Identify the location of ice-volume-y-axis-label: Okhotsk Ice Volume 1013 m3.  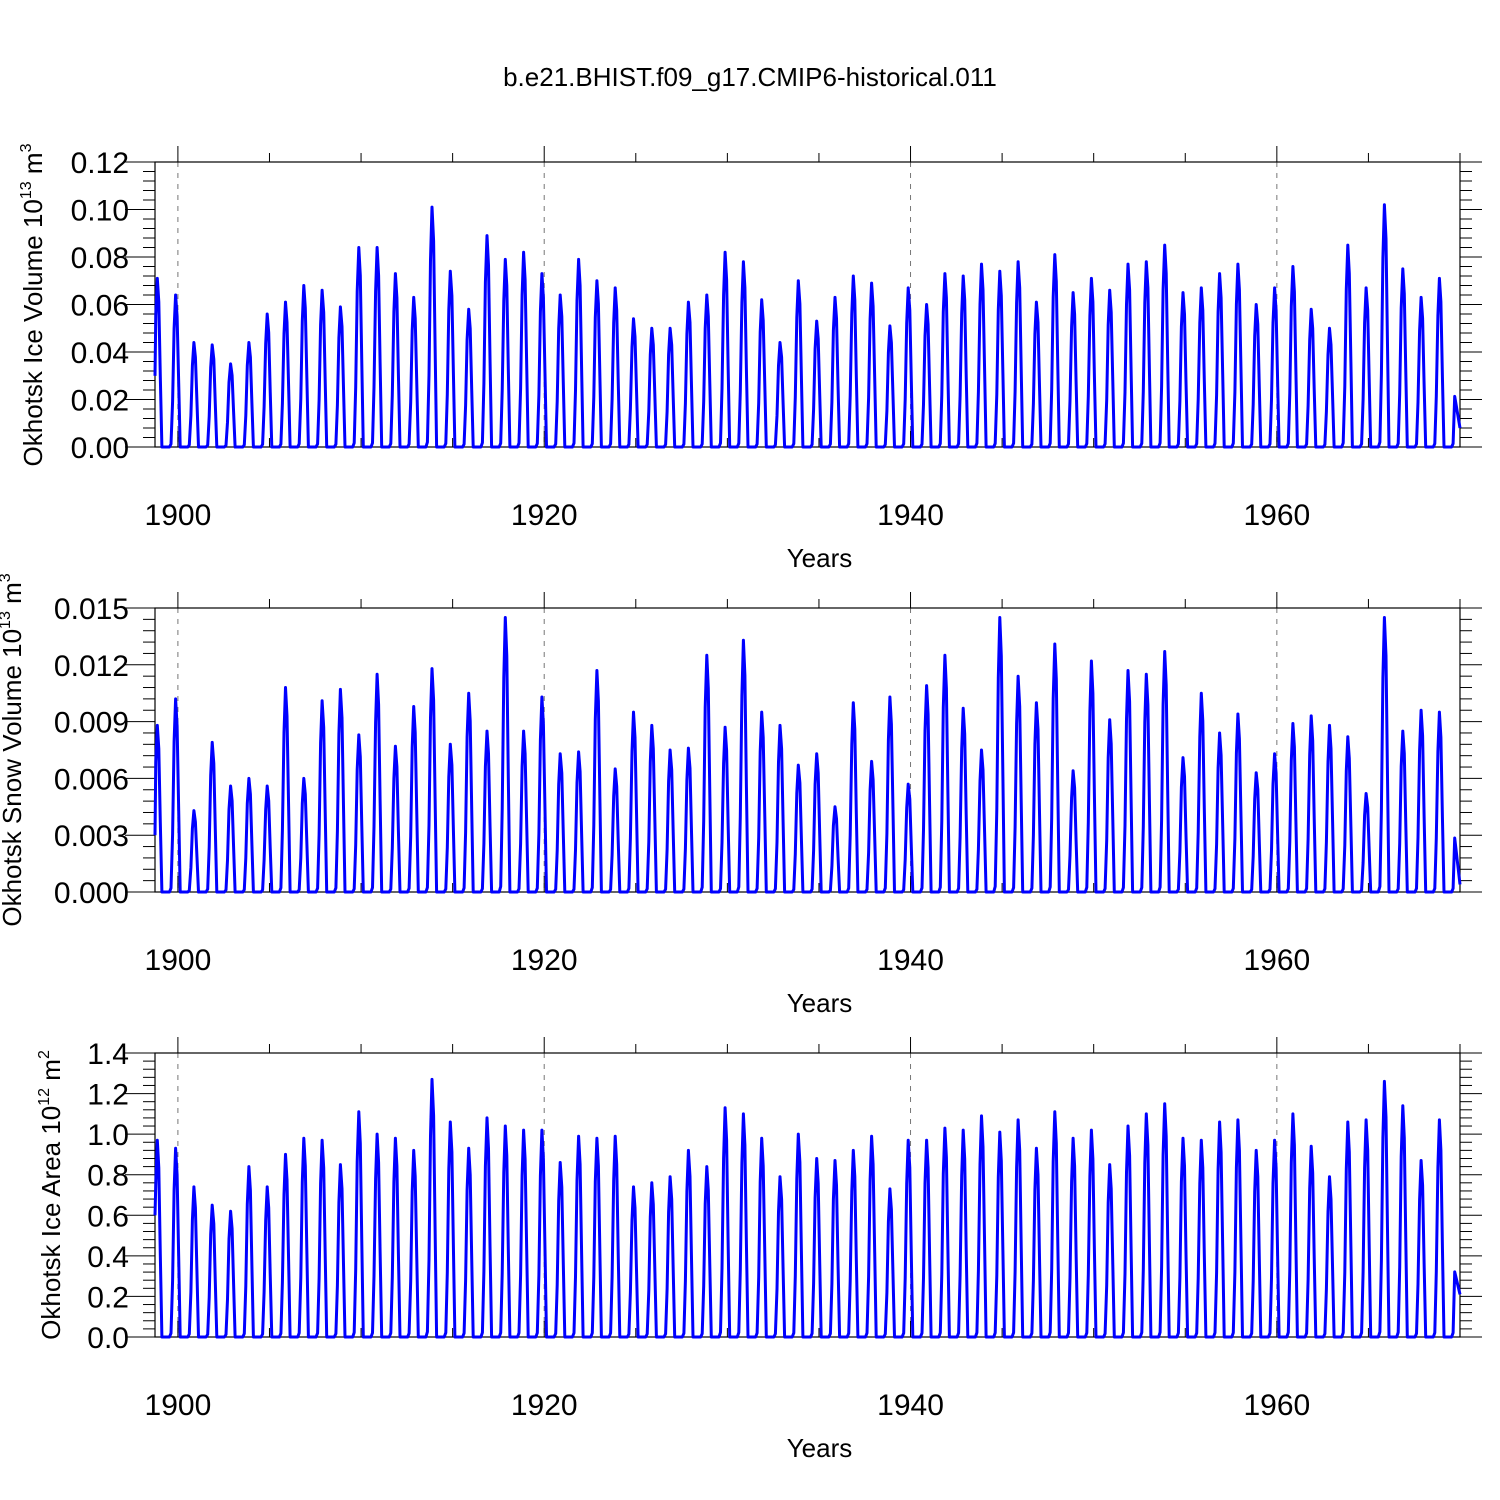
(33, 304).